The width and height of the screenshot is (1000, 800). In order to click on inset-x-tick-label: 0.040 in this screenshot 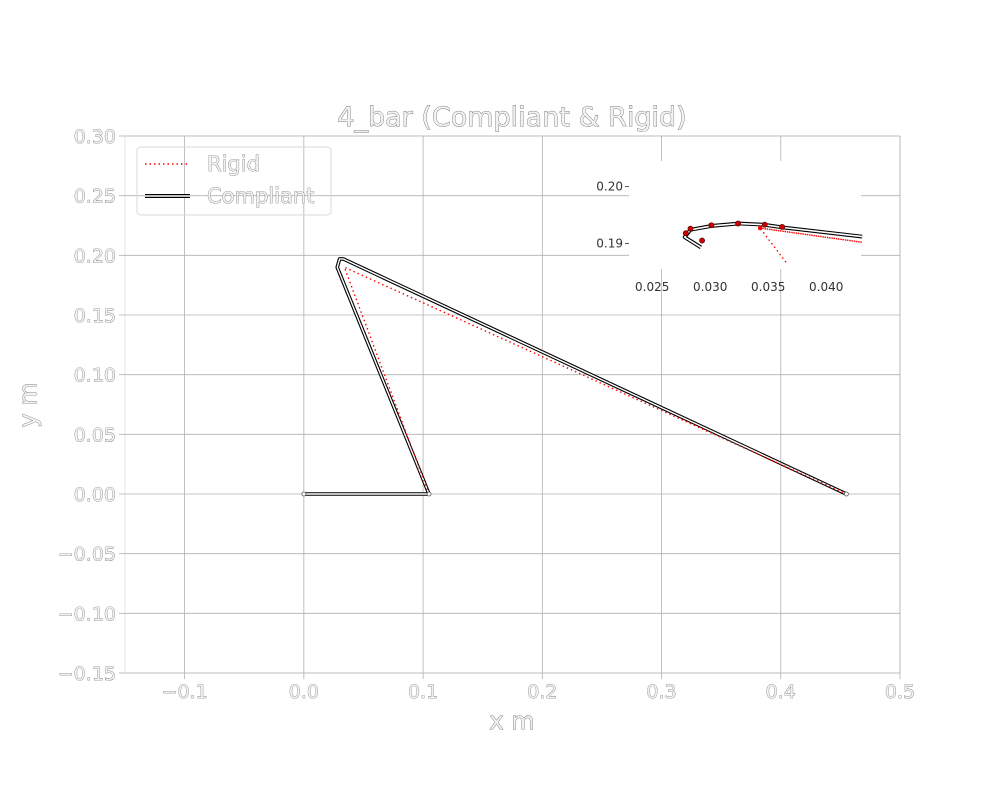, I will do `click(826, 287)`.